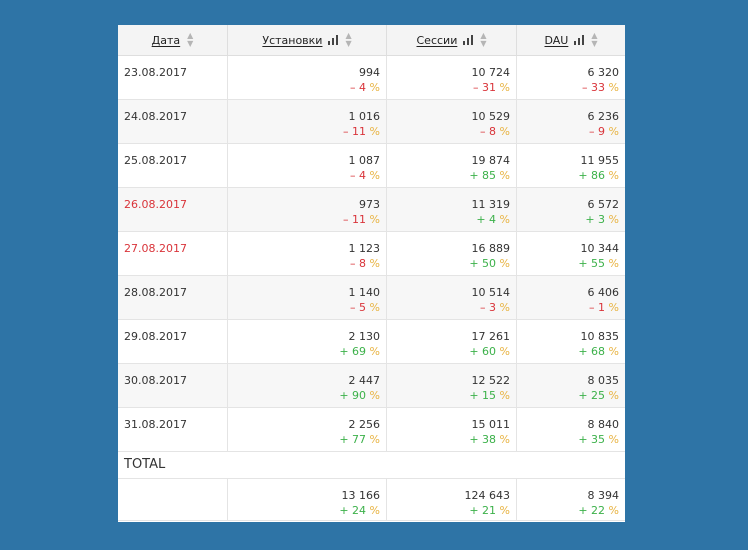 Image resolution: width=748 pixels, height=550 pixels. Describe the element at coordinates (571, 341) in the screenshot. I see `dau-cell: 10 835 + 68 %` at that location.